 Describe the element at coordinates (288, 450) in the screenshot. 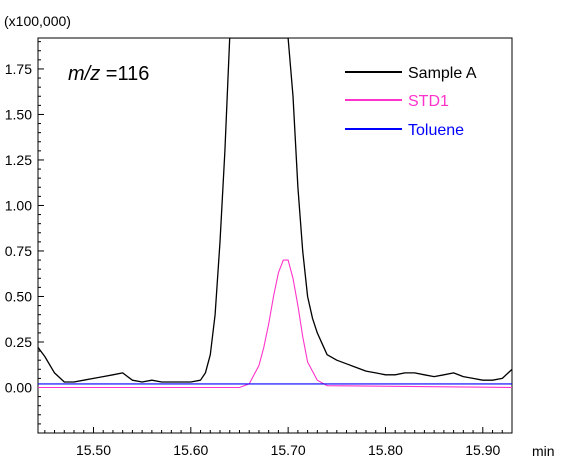

I see `x-tick-label: 15.70` at that location.